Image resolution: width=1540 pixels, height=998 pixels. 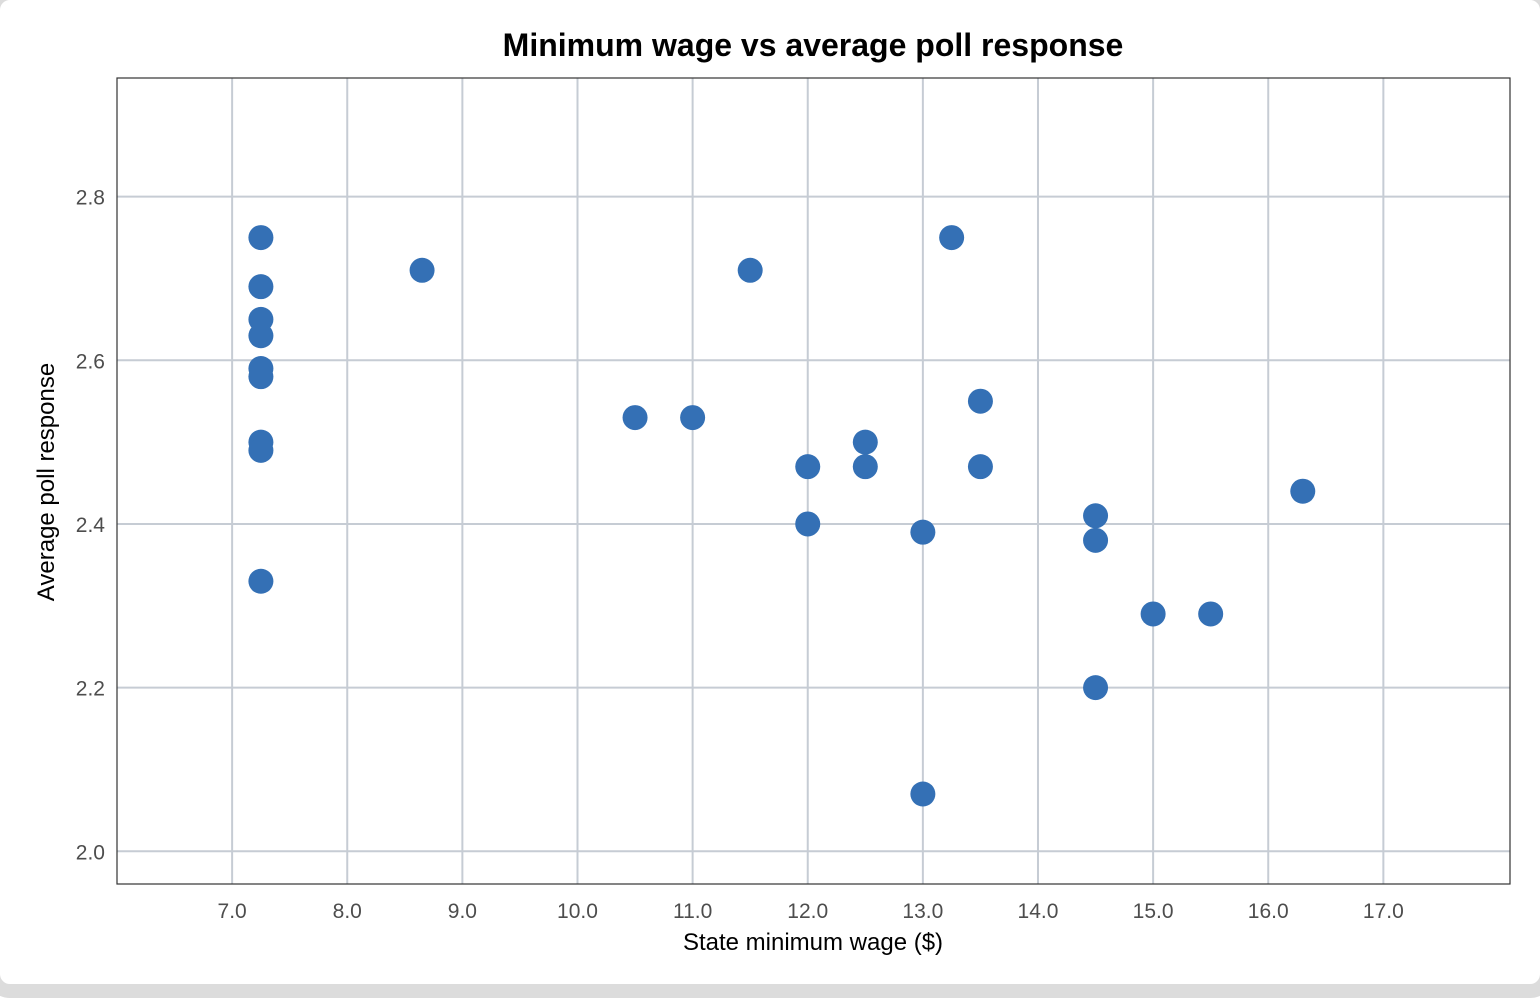 What do you see at coordinates (46, 482) in the screenshot?
I see `y-axis-label: Average poll response` at bounding box center [46, 482].